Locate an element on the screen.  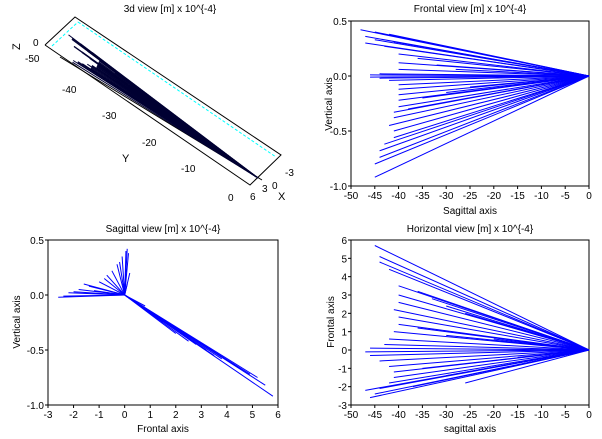
horizontal-xtick-label: -20 is located at coordinates (494, 415).